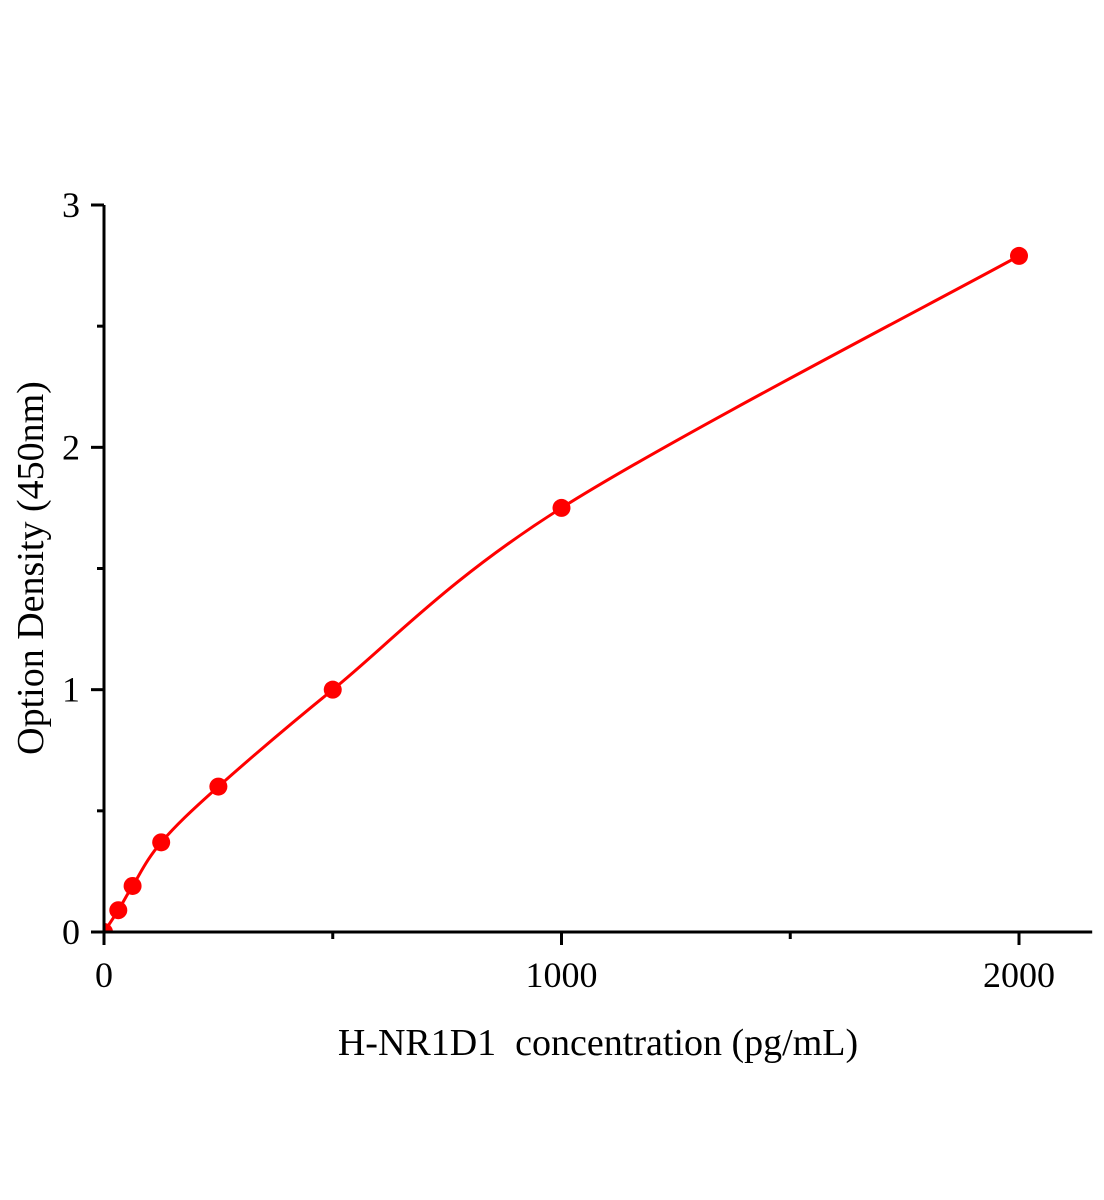 The image size is (1104, 1200). What do you see at coordinates (104, 975) in the screenshot?
I see `x-tick-label: 0` at bounding box center [104, 975].